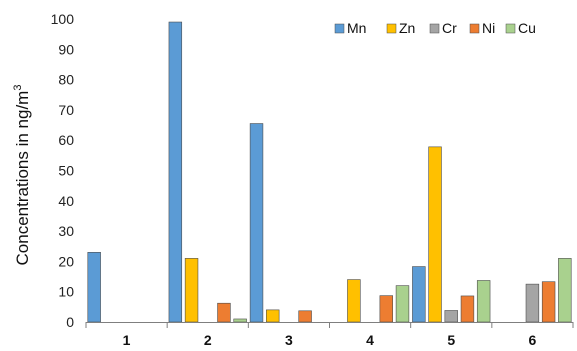  I want to click on legend: Mn Zn Cr Ni Cu, so click(435, 28).